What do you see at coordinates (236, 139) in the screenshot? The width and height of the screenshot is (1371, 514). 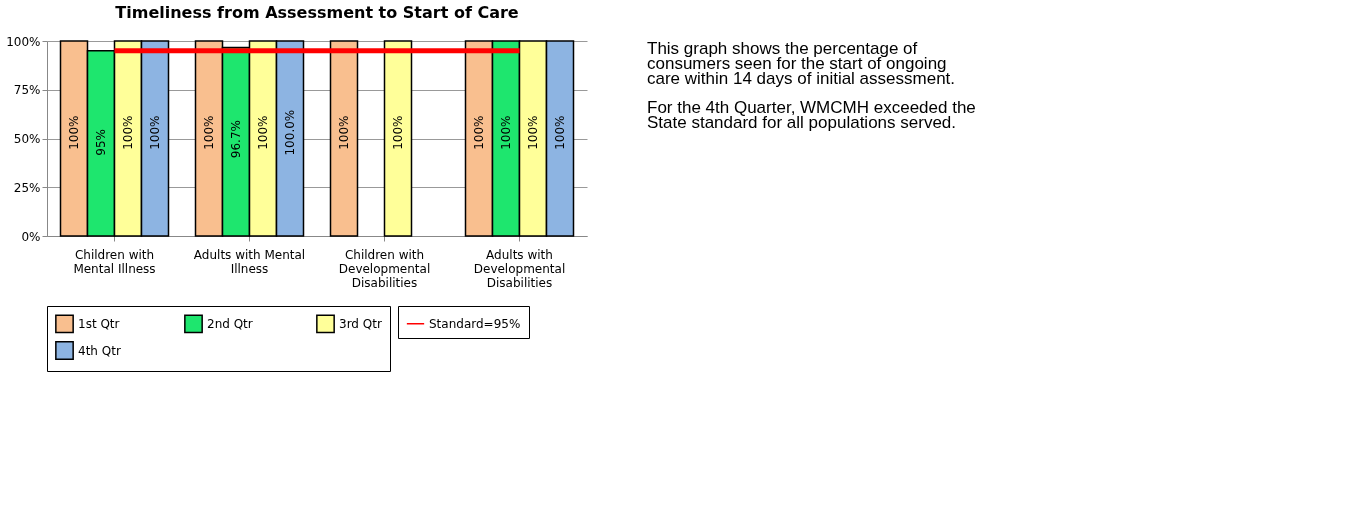 I see `data-label: 96.7%` at bounding box center [236, 139].